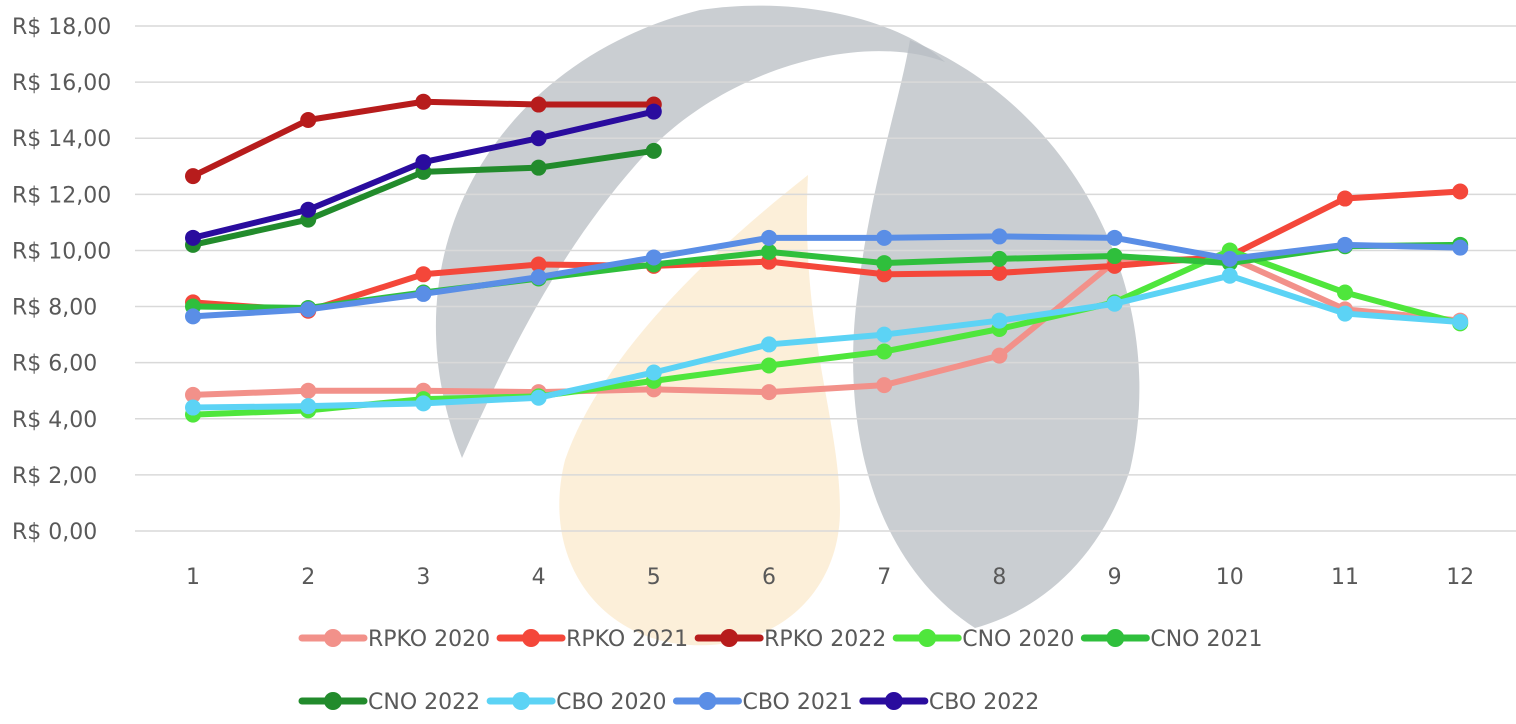  What do you see at coordinates (1230, 577) in the screenshot?
I see `x-tick-label: 10` at bounding box center [1230, 577].